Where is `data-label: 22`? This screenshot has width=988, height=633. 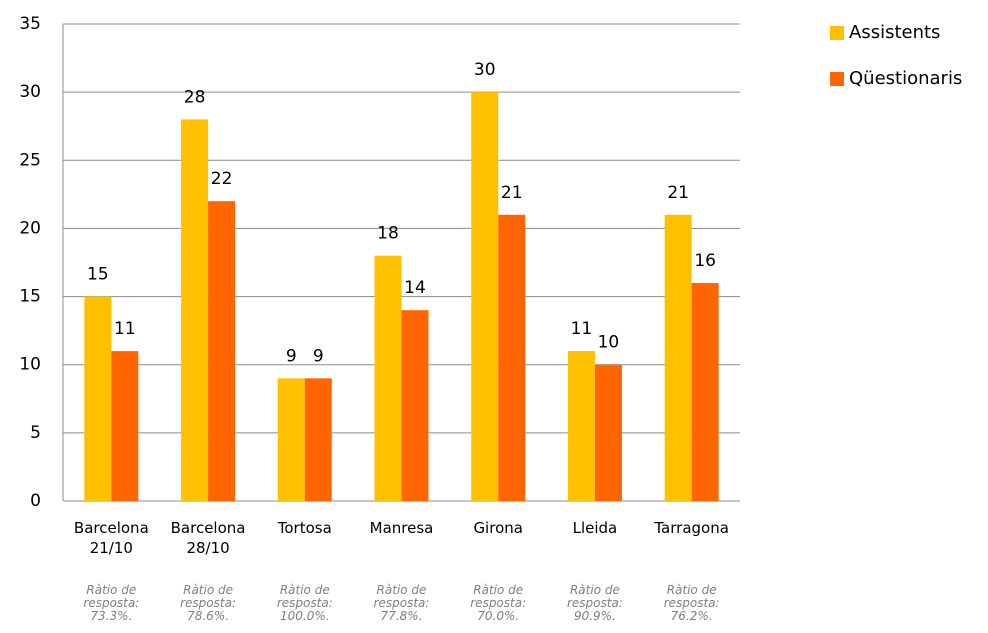 data-label: 22 is located at coordinates (222, 179).